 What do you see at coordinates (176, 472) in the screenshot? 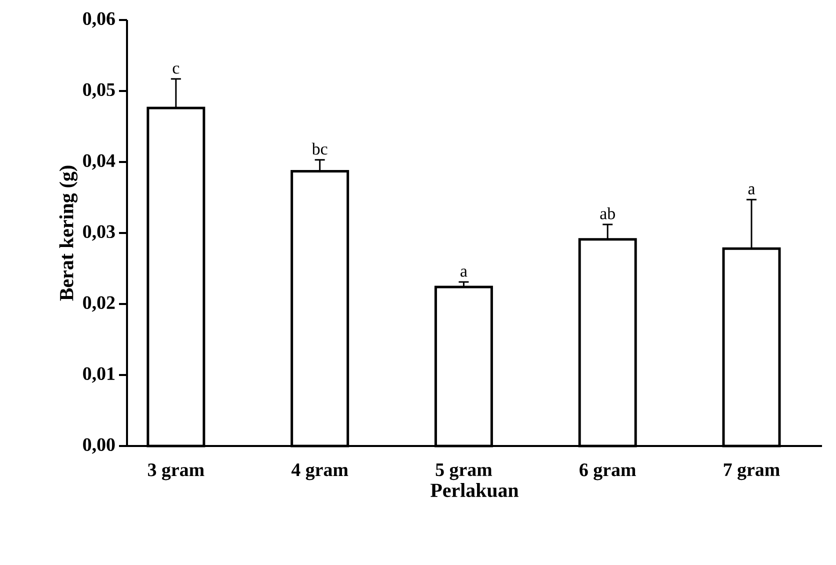
I see `x-tick-label: 3 gram` at bounding box center [176, 472].